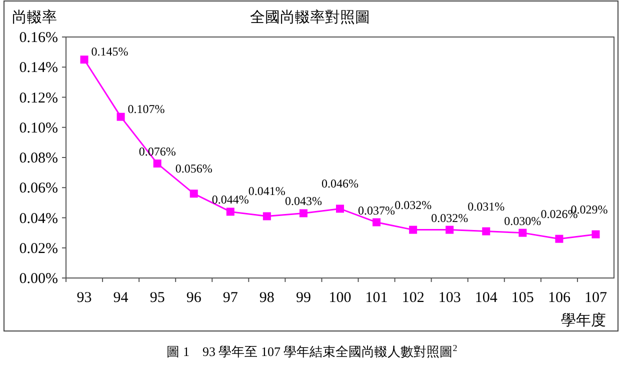  What do you see at coordinates (230, 298) in the screenshot?
I see `x-tick-label: 97` at bounding box center [230, 298].